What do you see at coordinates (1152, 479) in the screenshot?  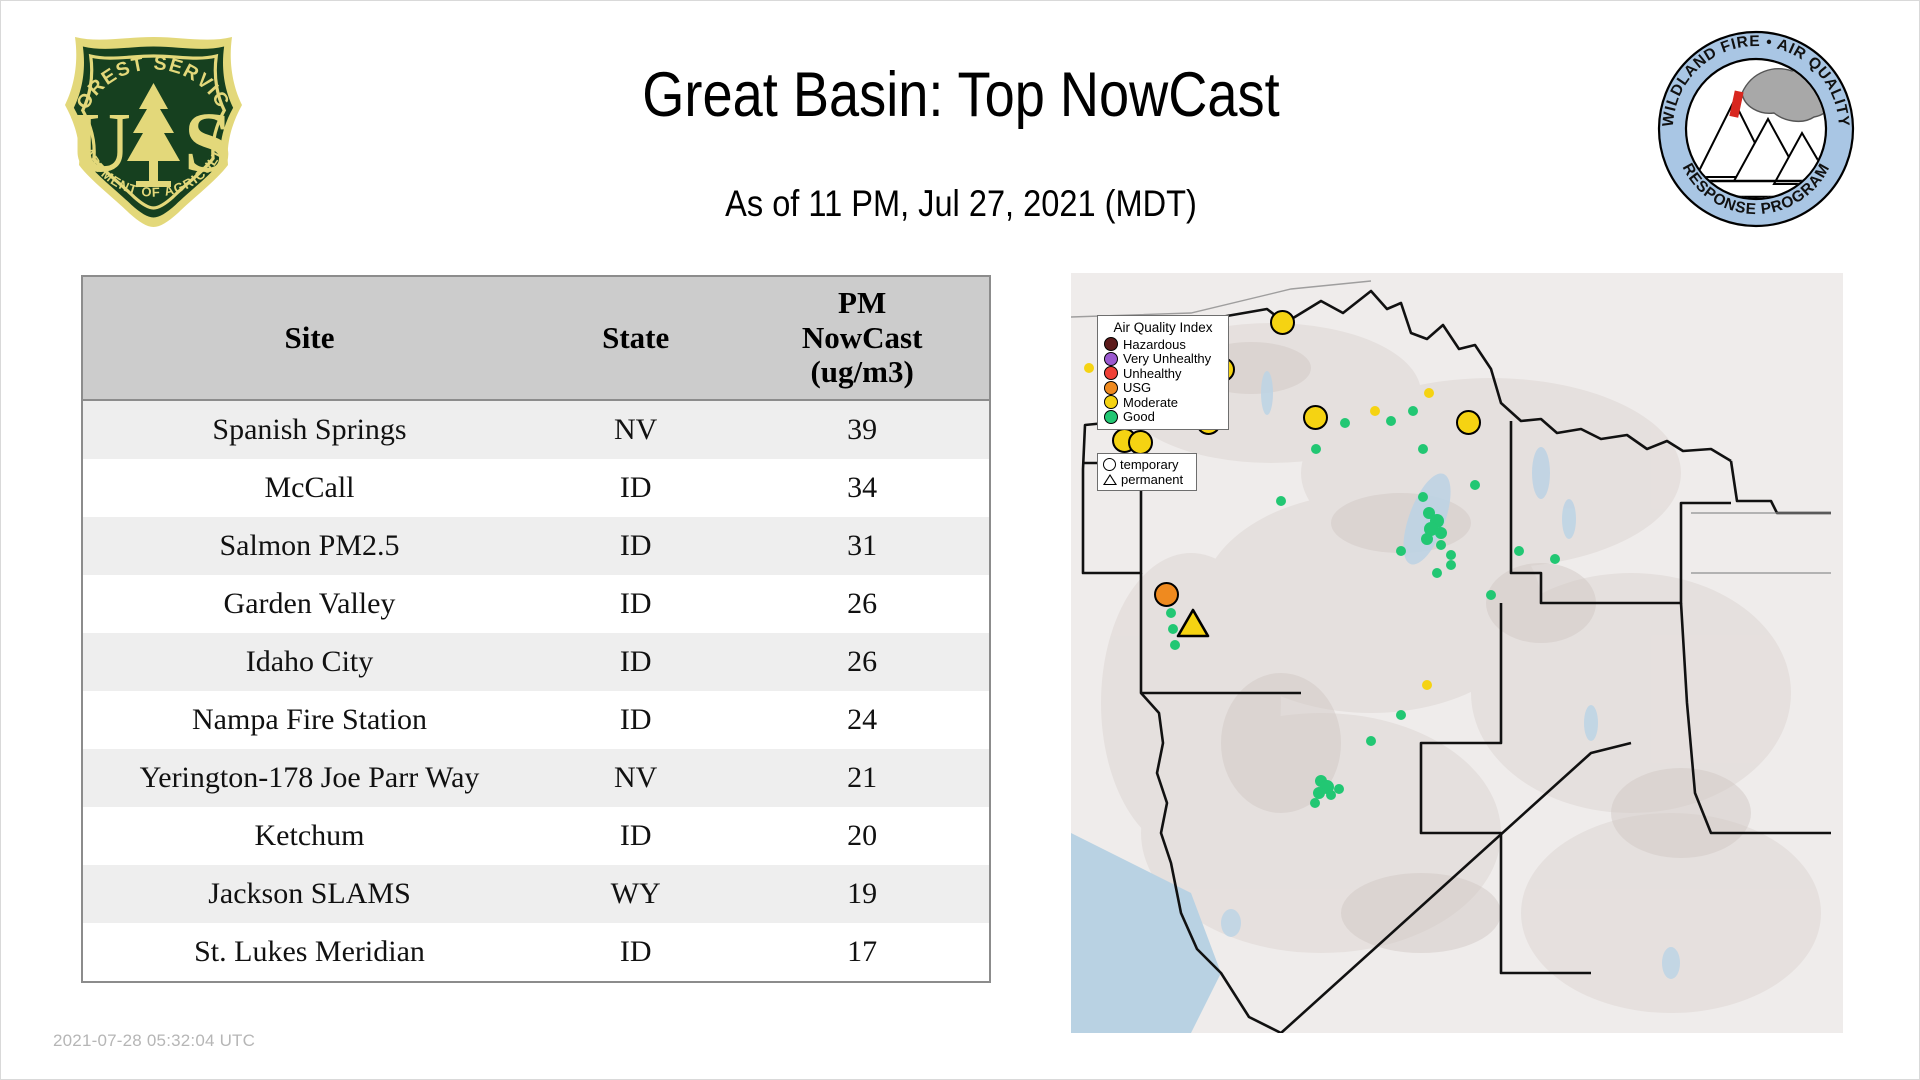 I see `legend-label-permanent: permanent` at bounding box center [1152, 479].